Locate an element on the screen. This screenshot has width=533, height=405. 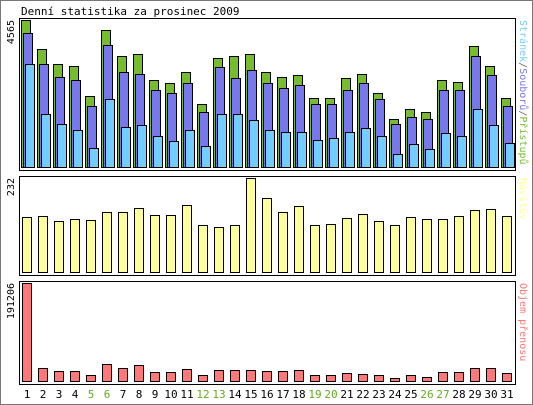
panel-hits-ymax-label: 4565 is located at coordinates (11, 32).